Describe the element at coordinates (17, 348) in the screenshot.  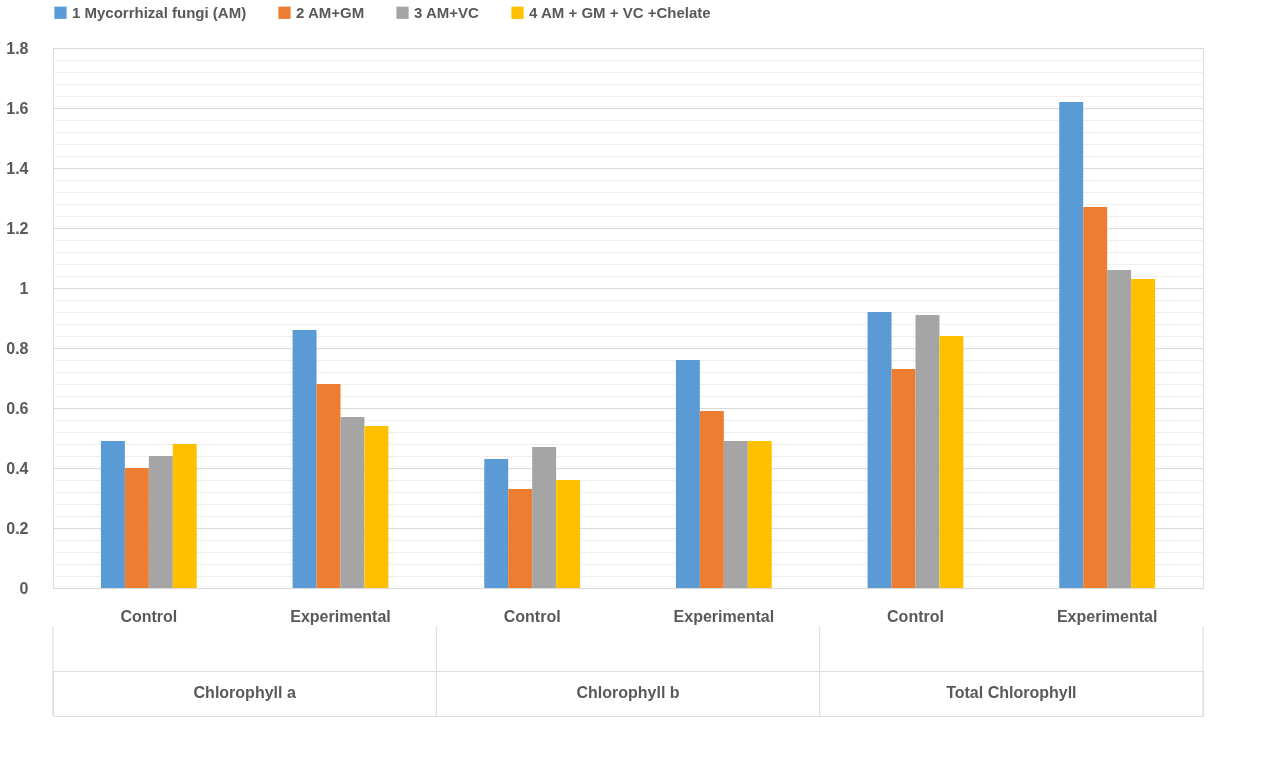
I see `y-tick-label: 0.8` at that location.